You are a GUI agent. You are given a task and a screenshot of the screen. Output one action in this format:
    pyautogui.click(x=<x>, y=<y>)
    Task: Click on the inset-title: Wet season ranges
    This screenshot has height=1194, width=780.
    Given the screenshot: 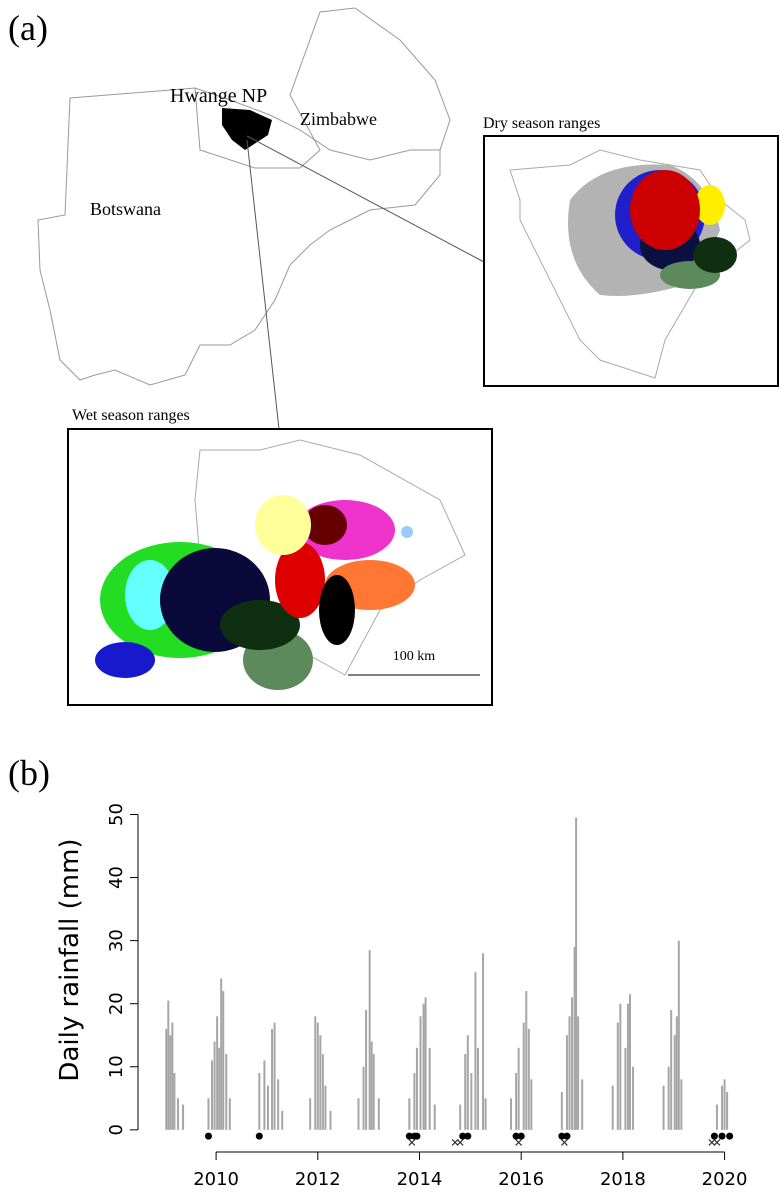 What is the action you would take?
    pyautogui.click(x=131, y=415)
    